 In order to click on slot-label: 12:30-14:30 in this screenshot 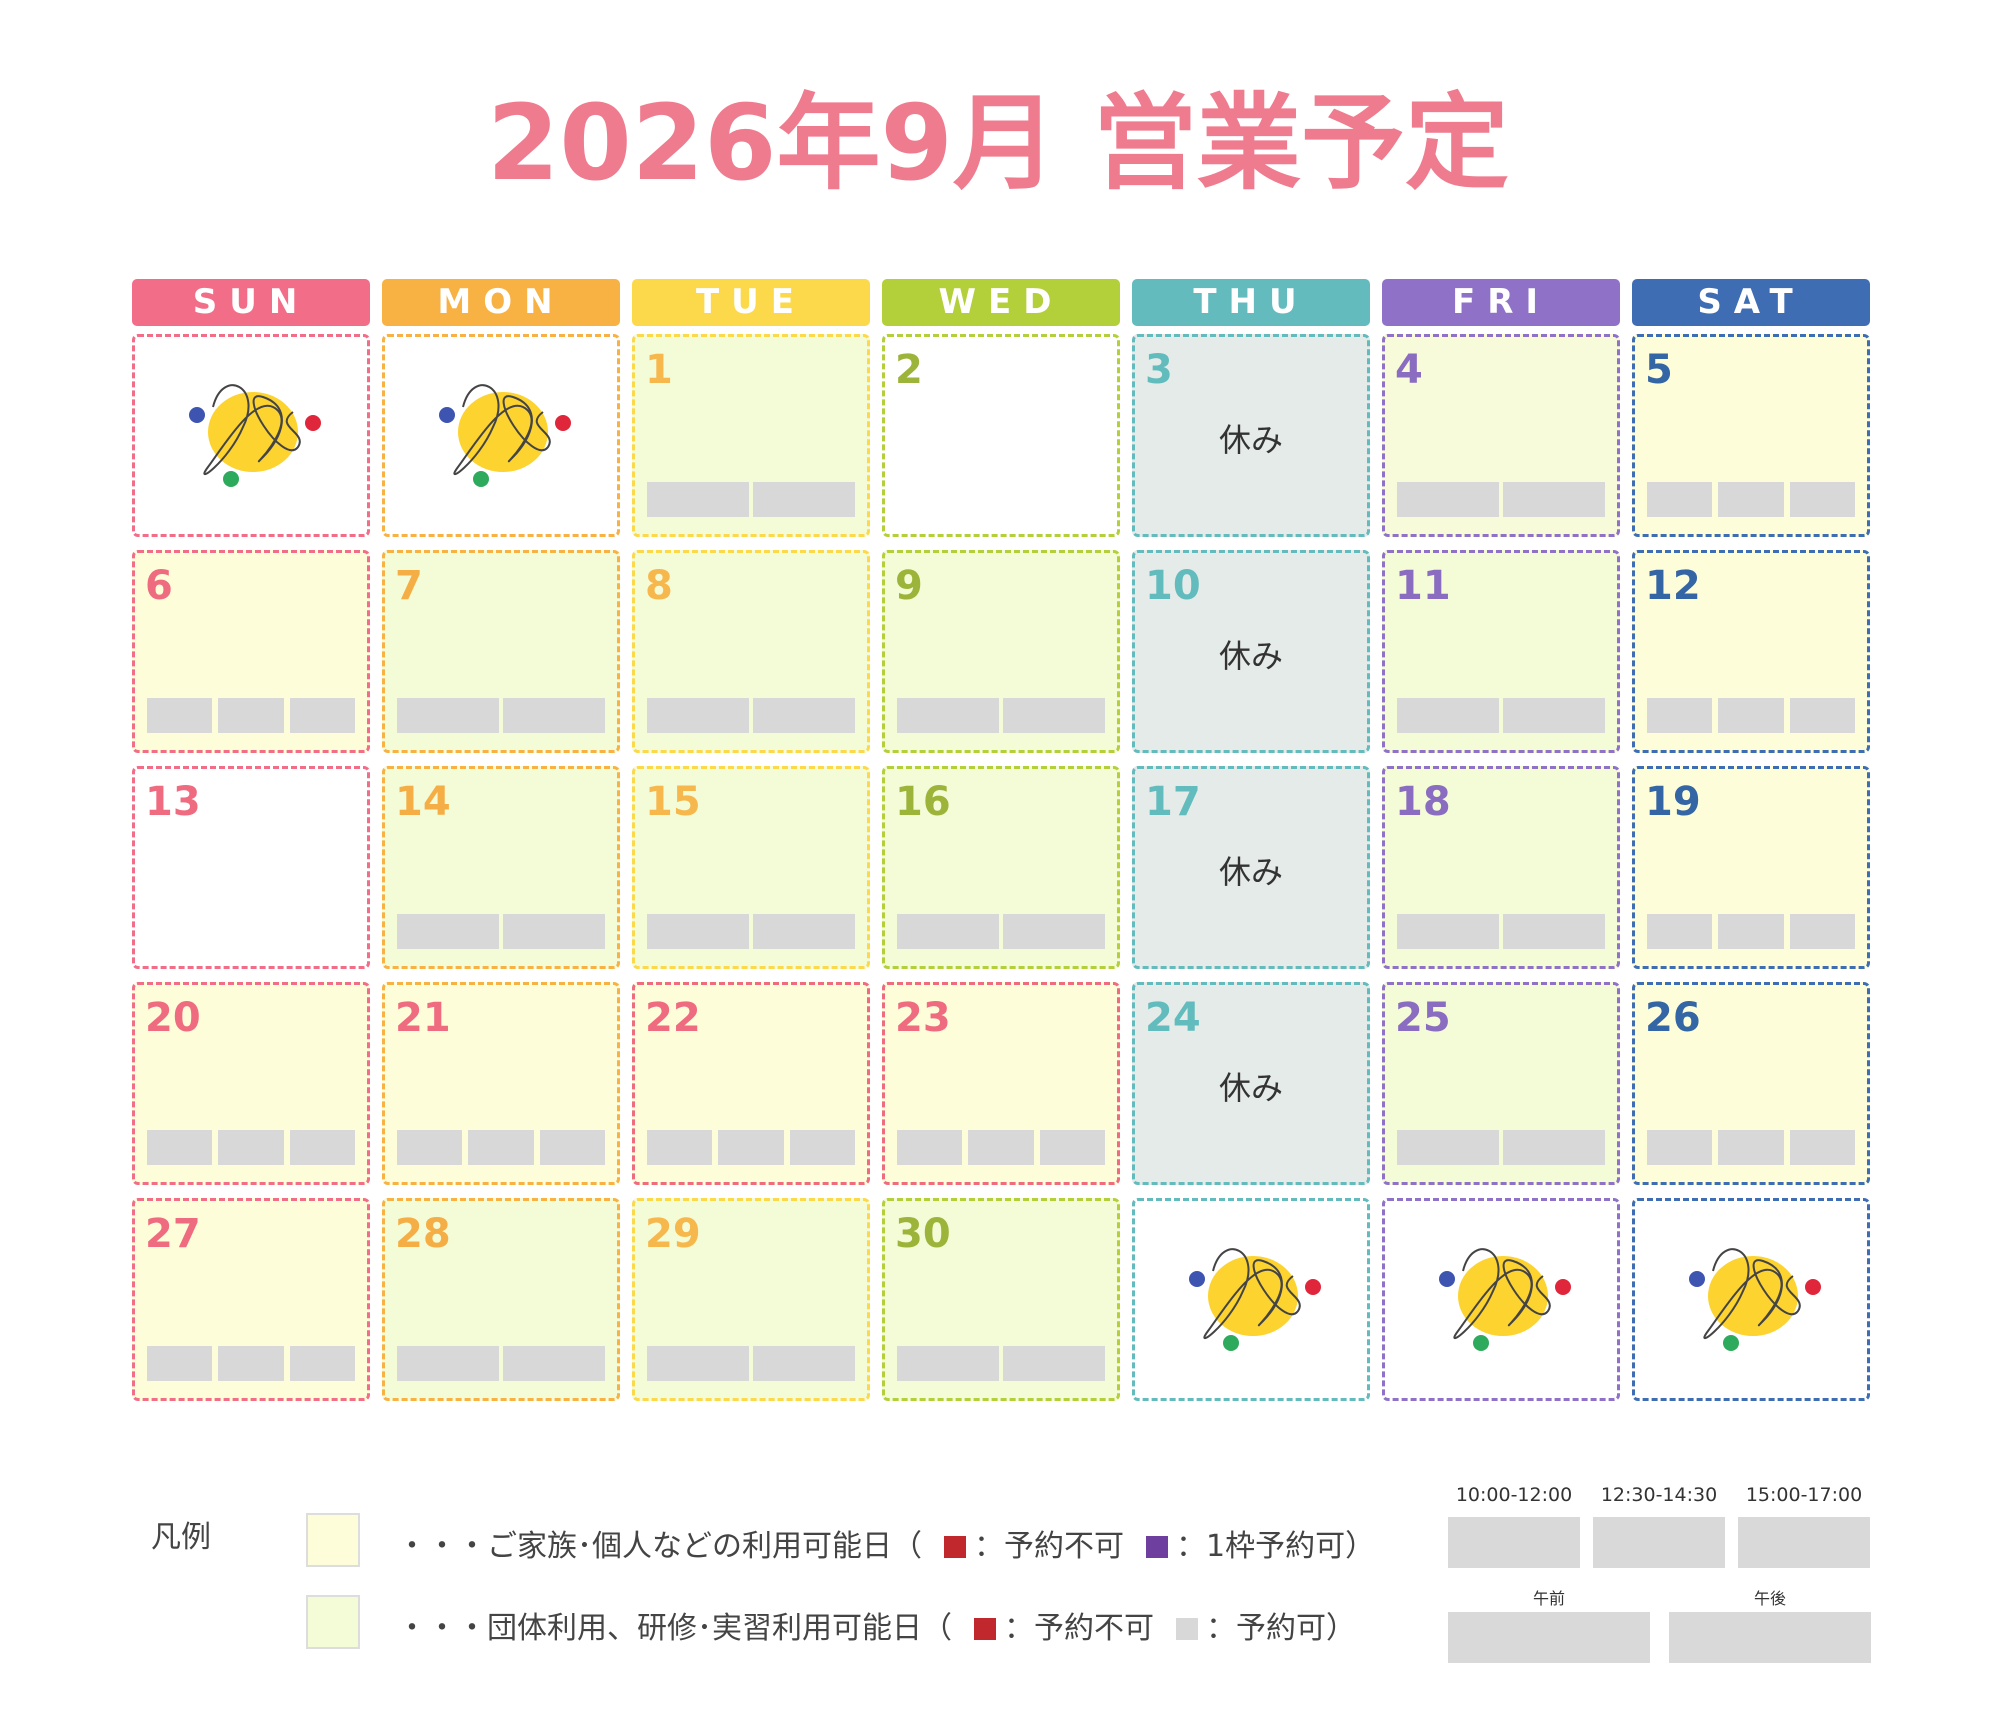, I will do `click(1659, 1495)`.